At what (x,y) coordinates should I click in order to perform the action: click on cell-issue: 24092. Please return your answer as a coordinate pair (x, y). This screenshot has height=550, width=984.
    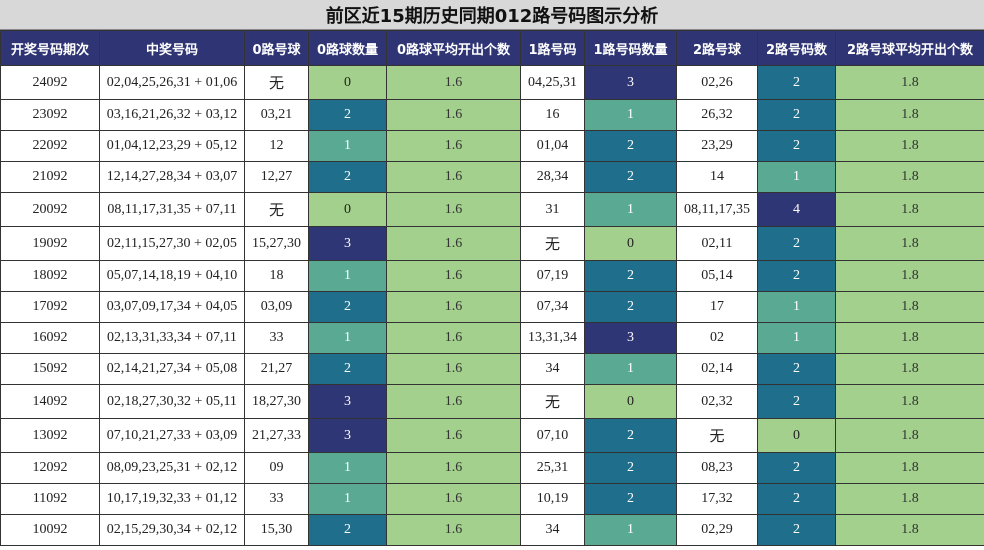
    Looking at the image, I should click on (50, 82).